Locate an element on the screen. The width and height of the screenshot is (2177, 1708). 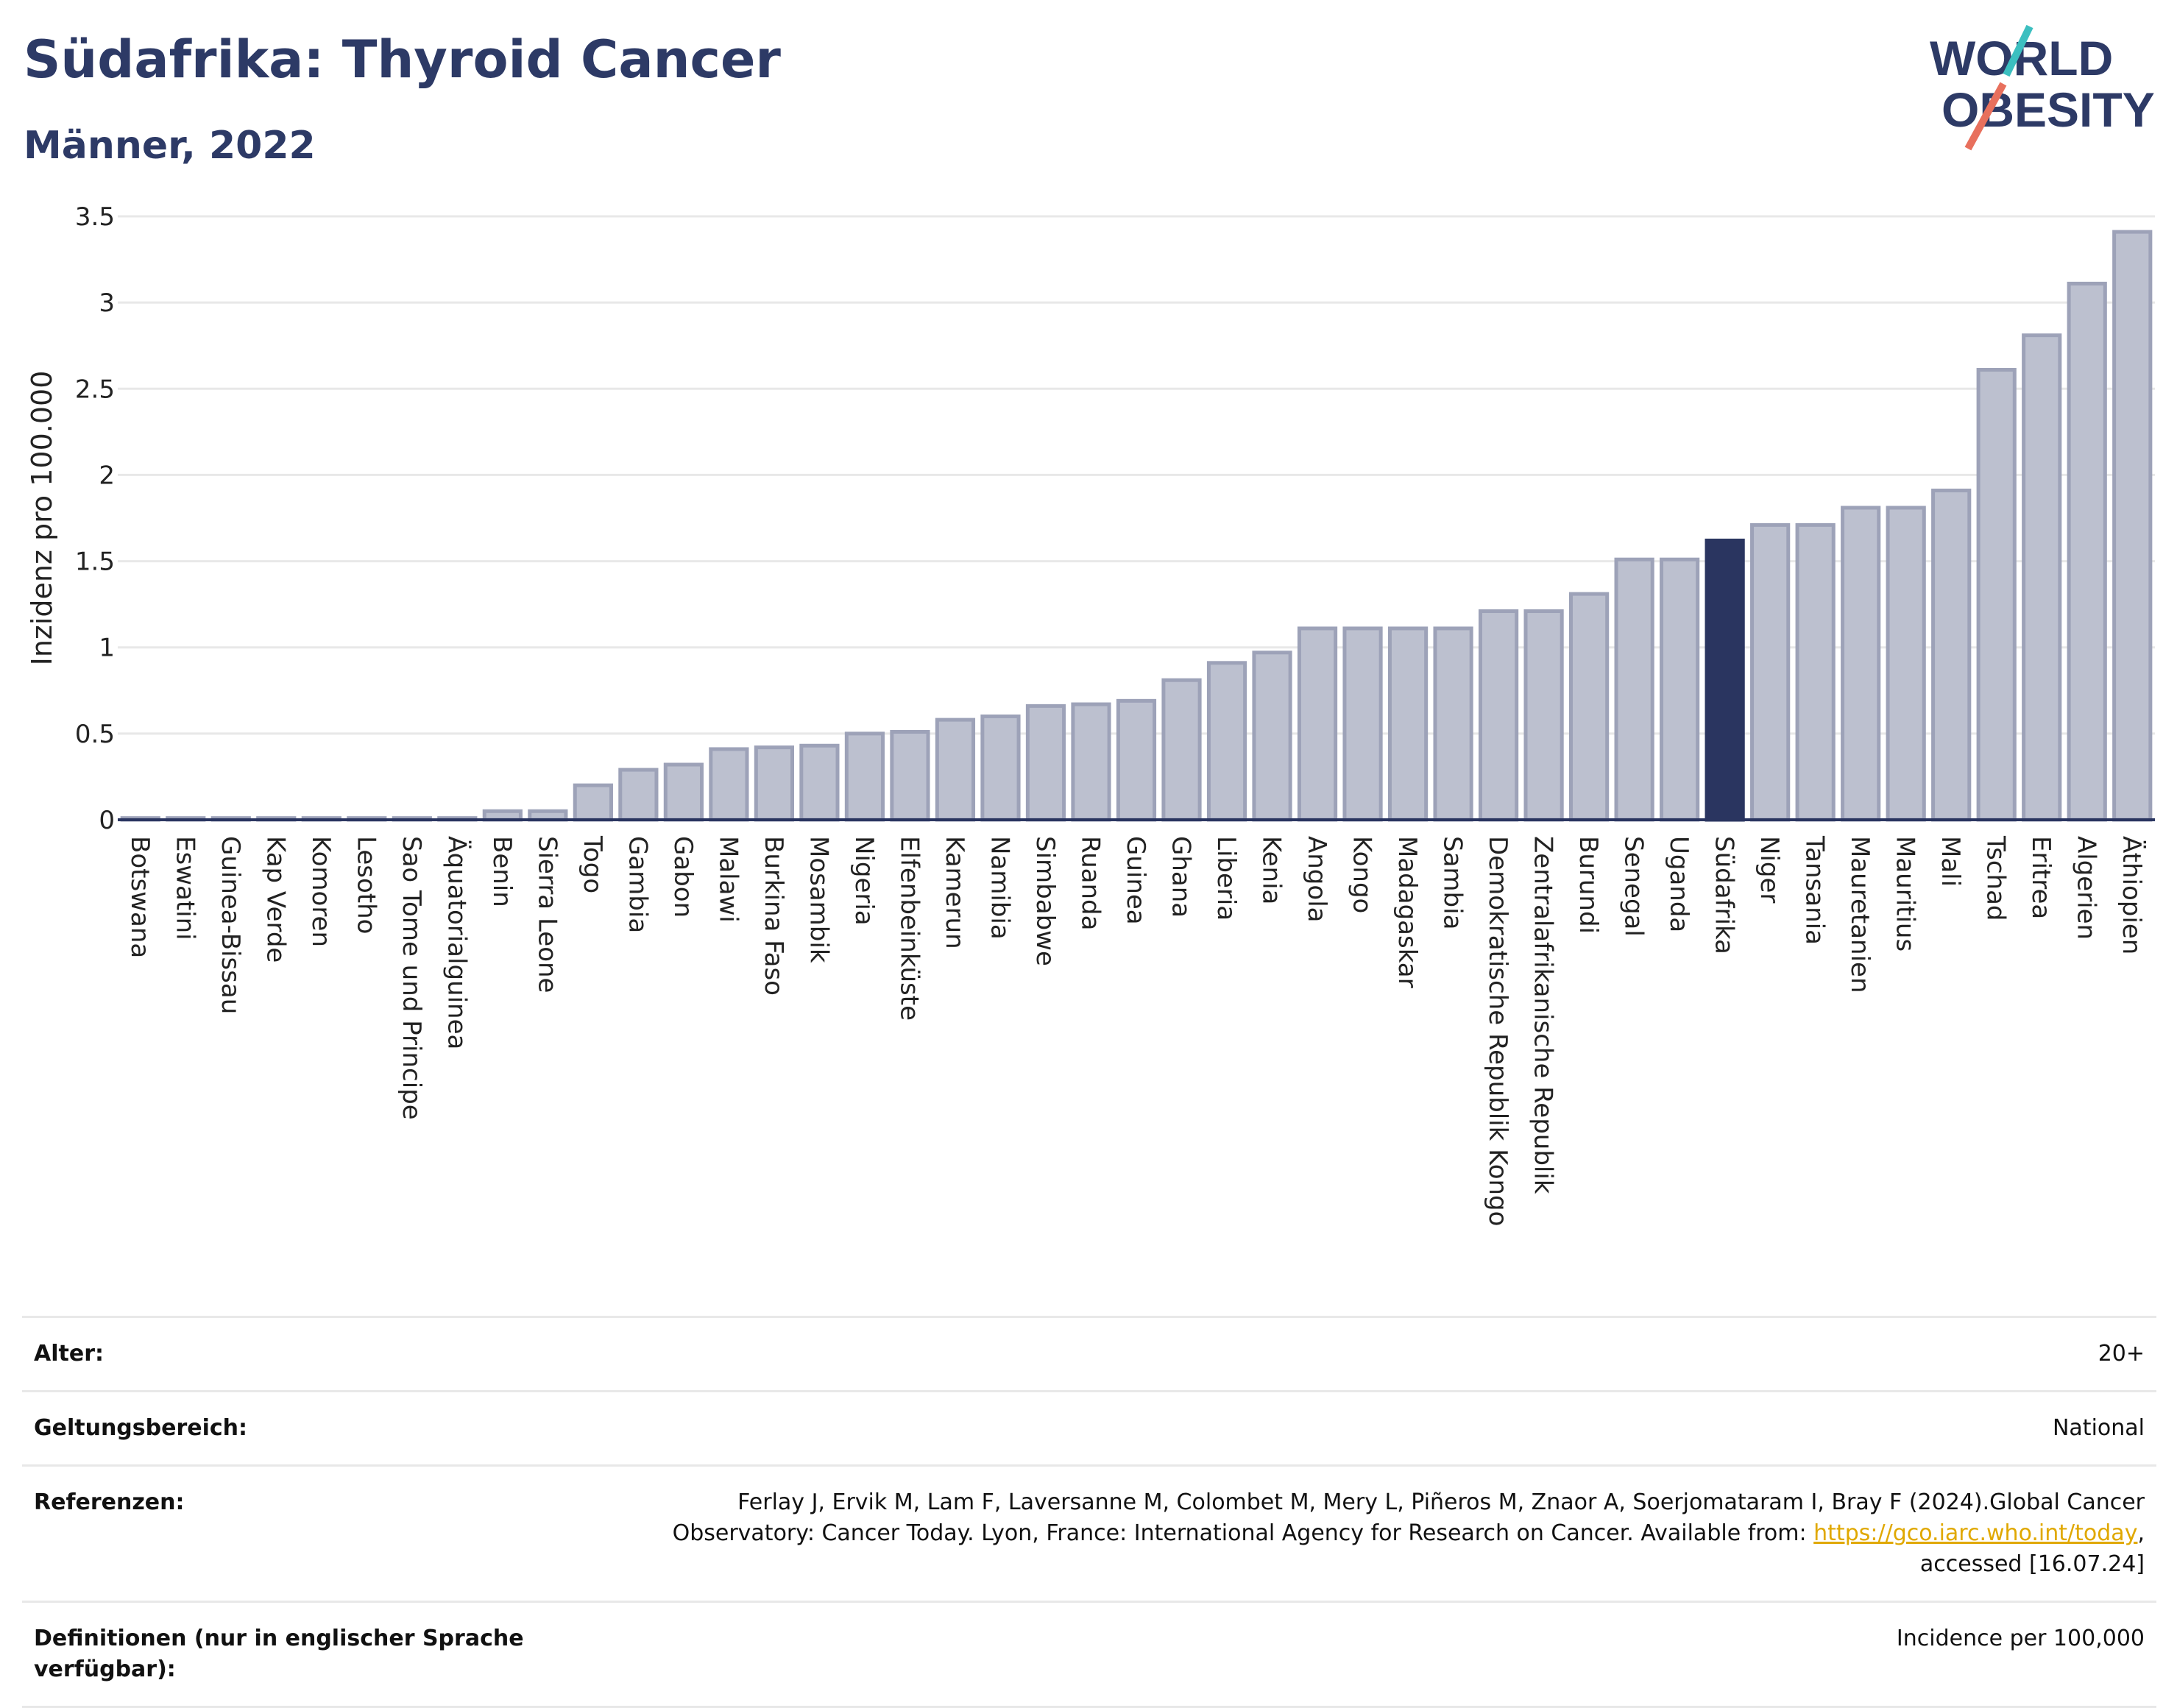
x-tick-label: Namibia is located at coordinates (999, 888).